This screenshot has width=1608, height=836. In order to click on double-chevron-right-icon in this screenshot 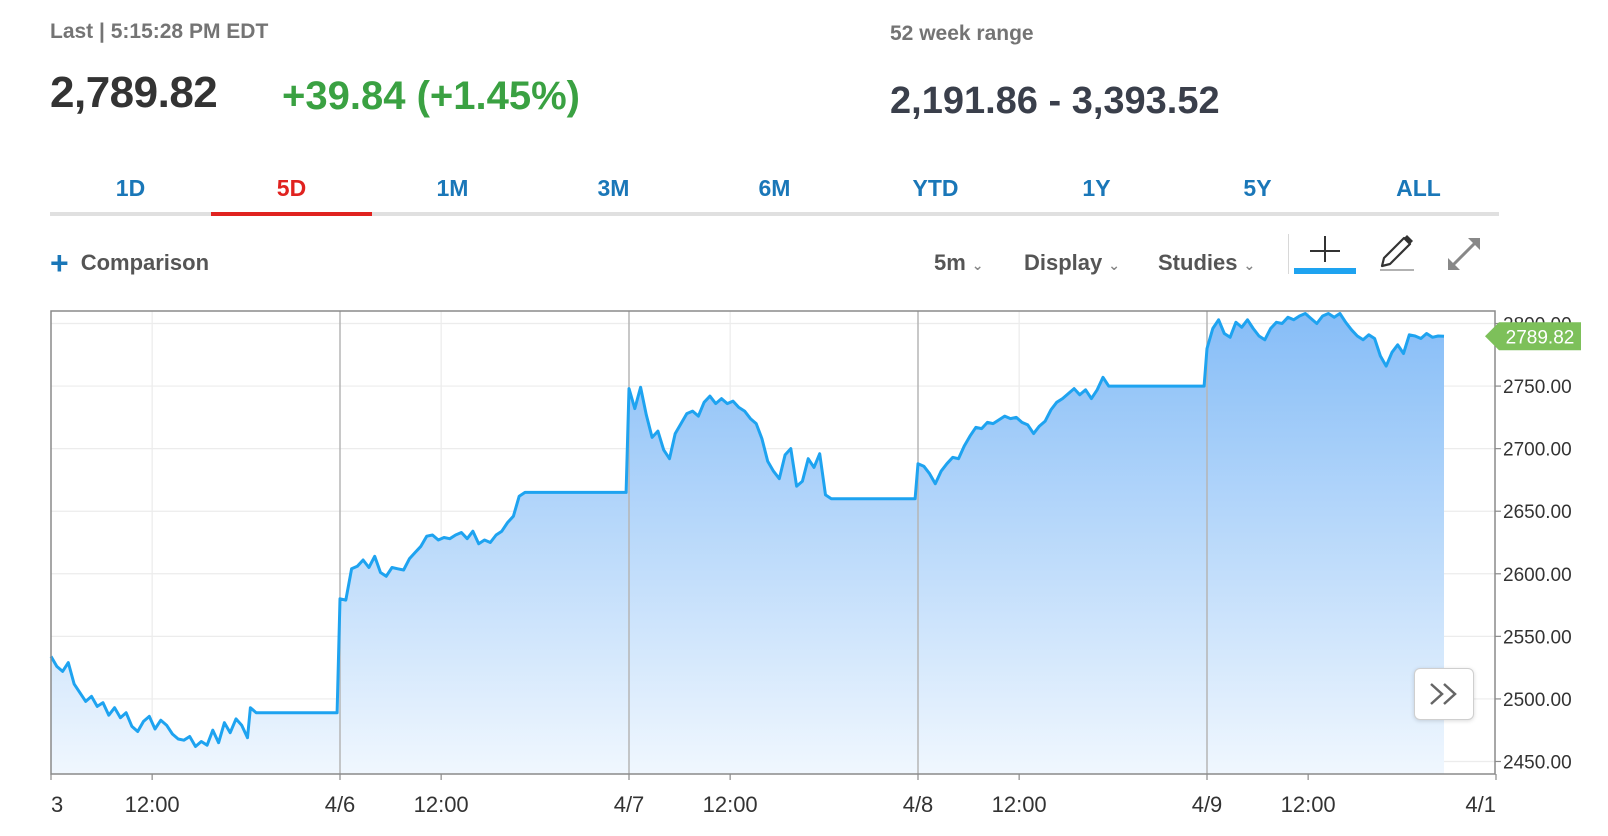, I will do `click(1443, 694)`.